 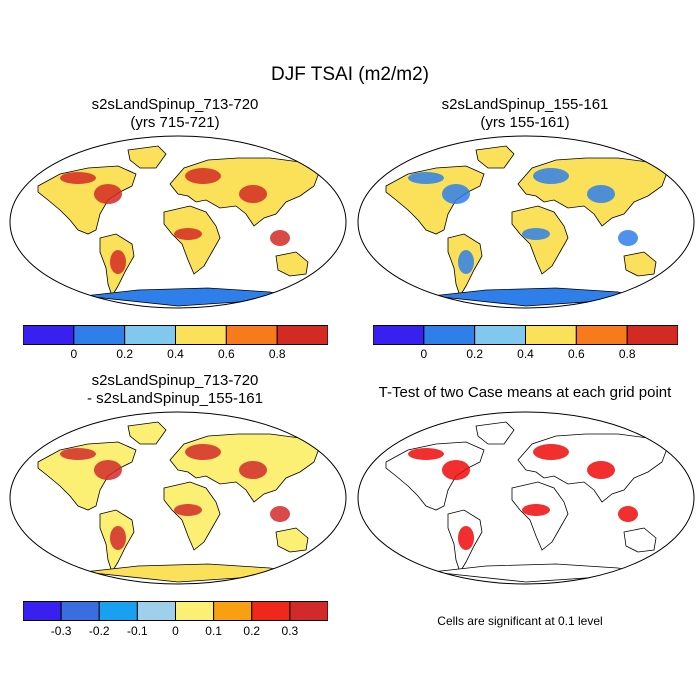 I want to click on colorbar-difference-tick-label: 0, so click(x=175, y=631).